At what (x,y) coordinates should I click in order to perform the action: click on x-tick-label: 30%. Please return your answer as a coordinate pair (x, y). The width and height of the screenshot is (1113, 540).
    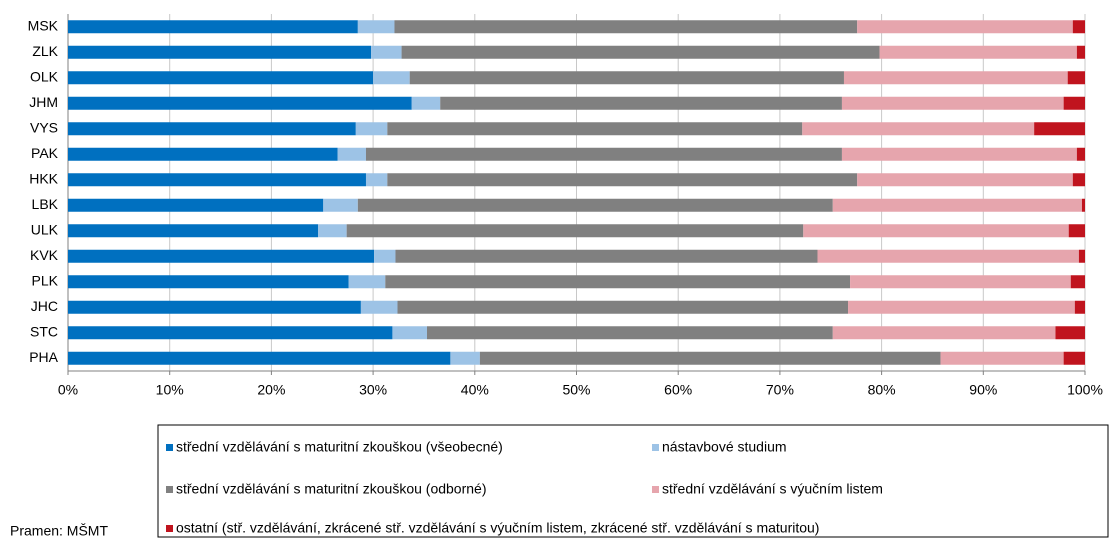
    Looking at the image, I should click on (373, 390).